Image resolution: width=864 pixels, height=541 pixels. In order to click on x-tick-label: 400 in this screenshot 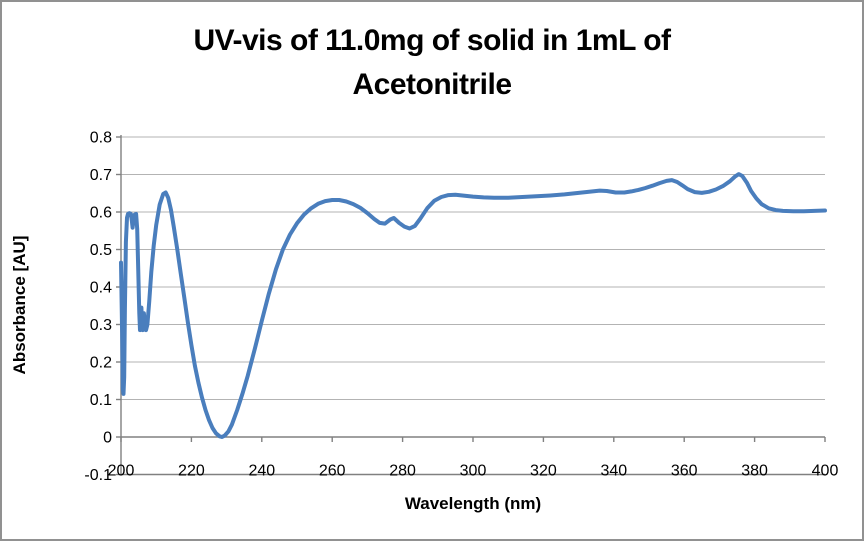, I will do `click(825, 471)`.